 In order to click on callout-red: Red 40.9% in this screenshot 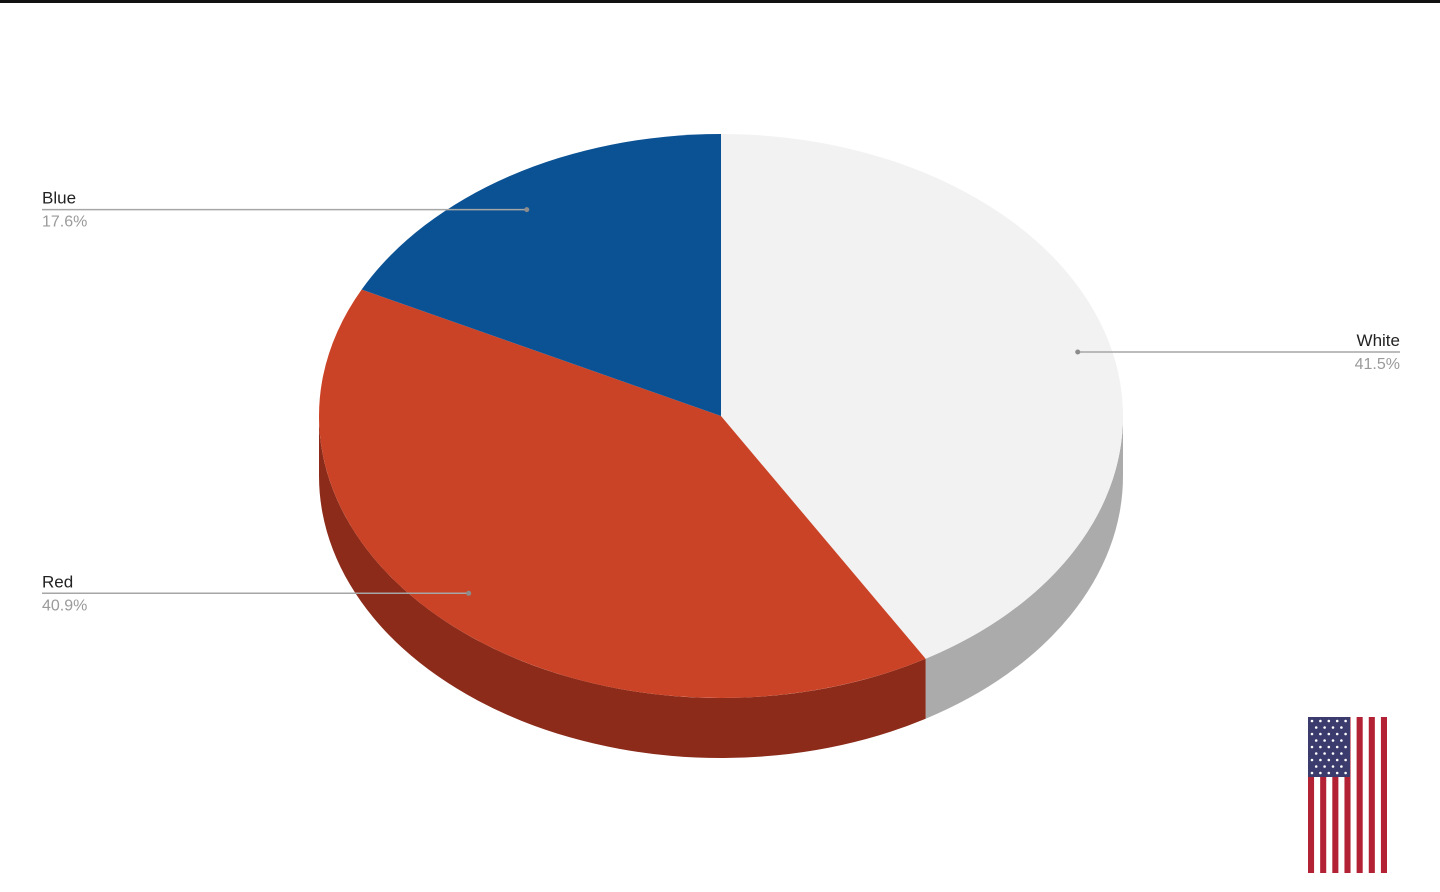, I will do `click(257, 593)`.